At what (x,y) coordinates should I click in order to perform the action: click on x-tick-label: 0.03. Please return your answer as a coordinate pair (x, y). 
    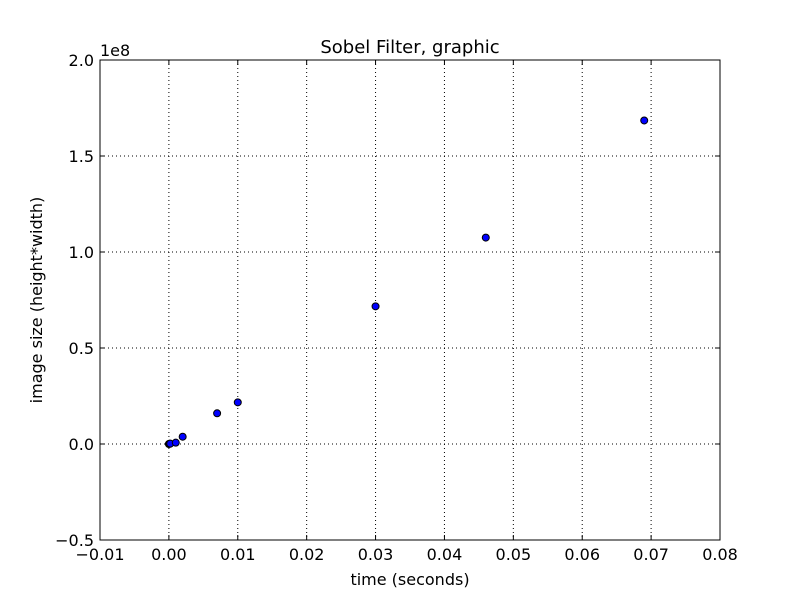
    Looking at the image, I should click on (376, 554).